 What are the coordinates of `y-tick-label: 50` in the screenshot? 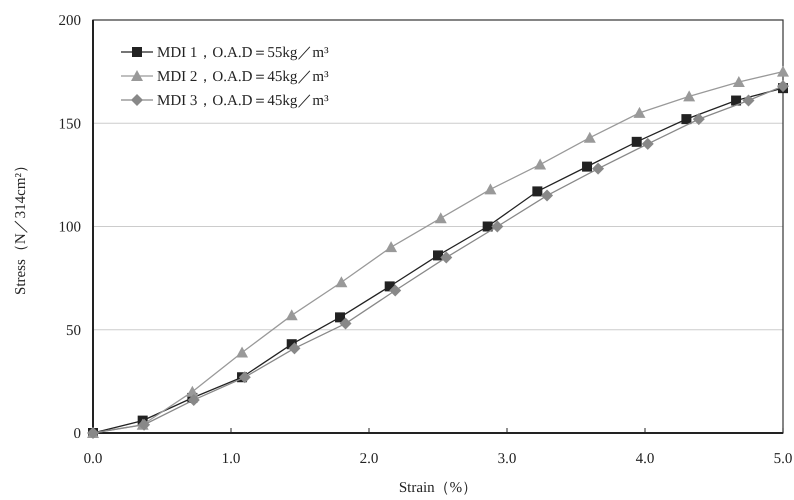 It's located at (73, 330).